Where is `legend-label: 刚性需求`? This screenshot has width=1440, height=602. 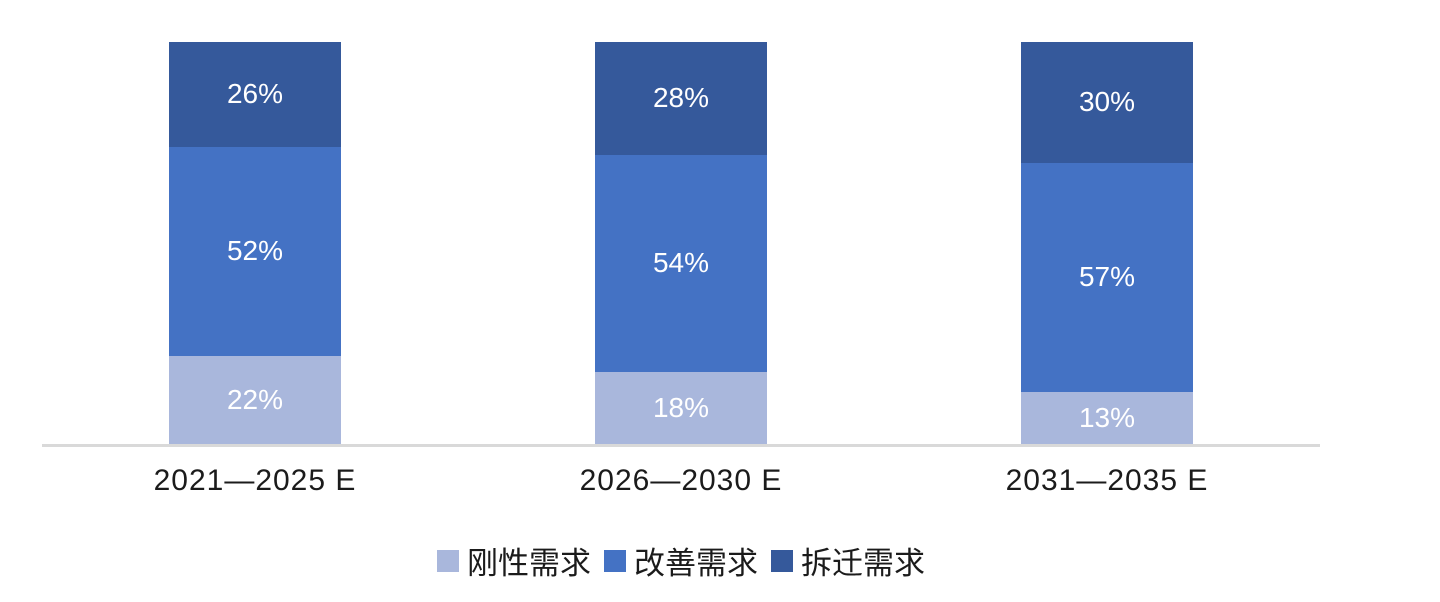
legend-label: 刚性需求 is located at coordinates (529, 563).